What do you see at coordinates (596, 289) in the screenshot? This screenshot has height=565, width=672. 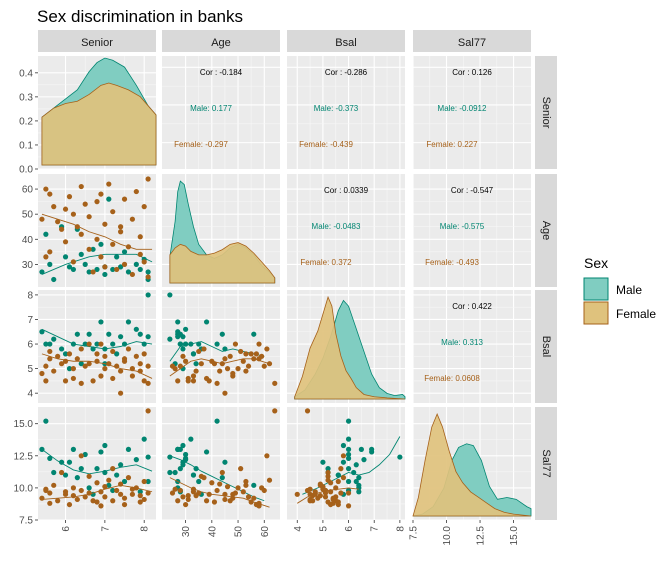 I see `legend-key-male` at bounding box center [596, 289].